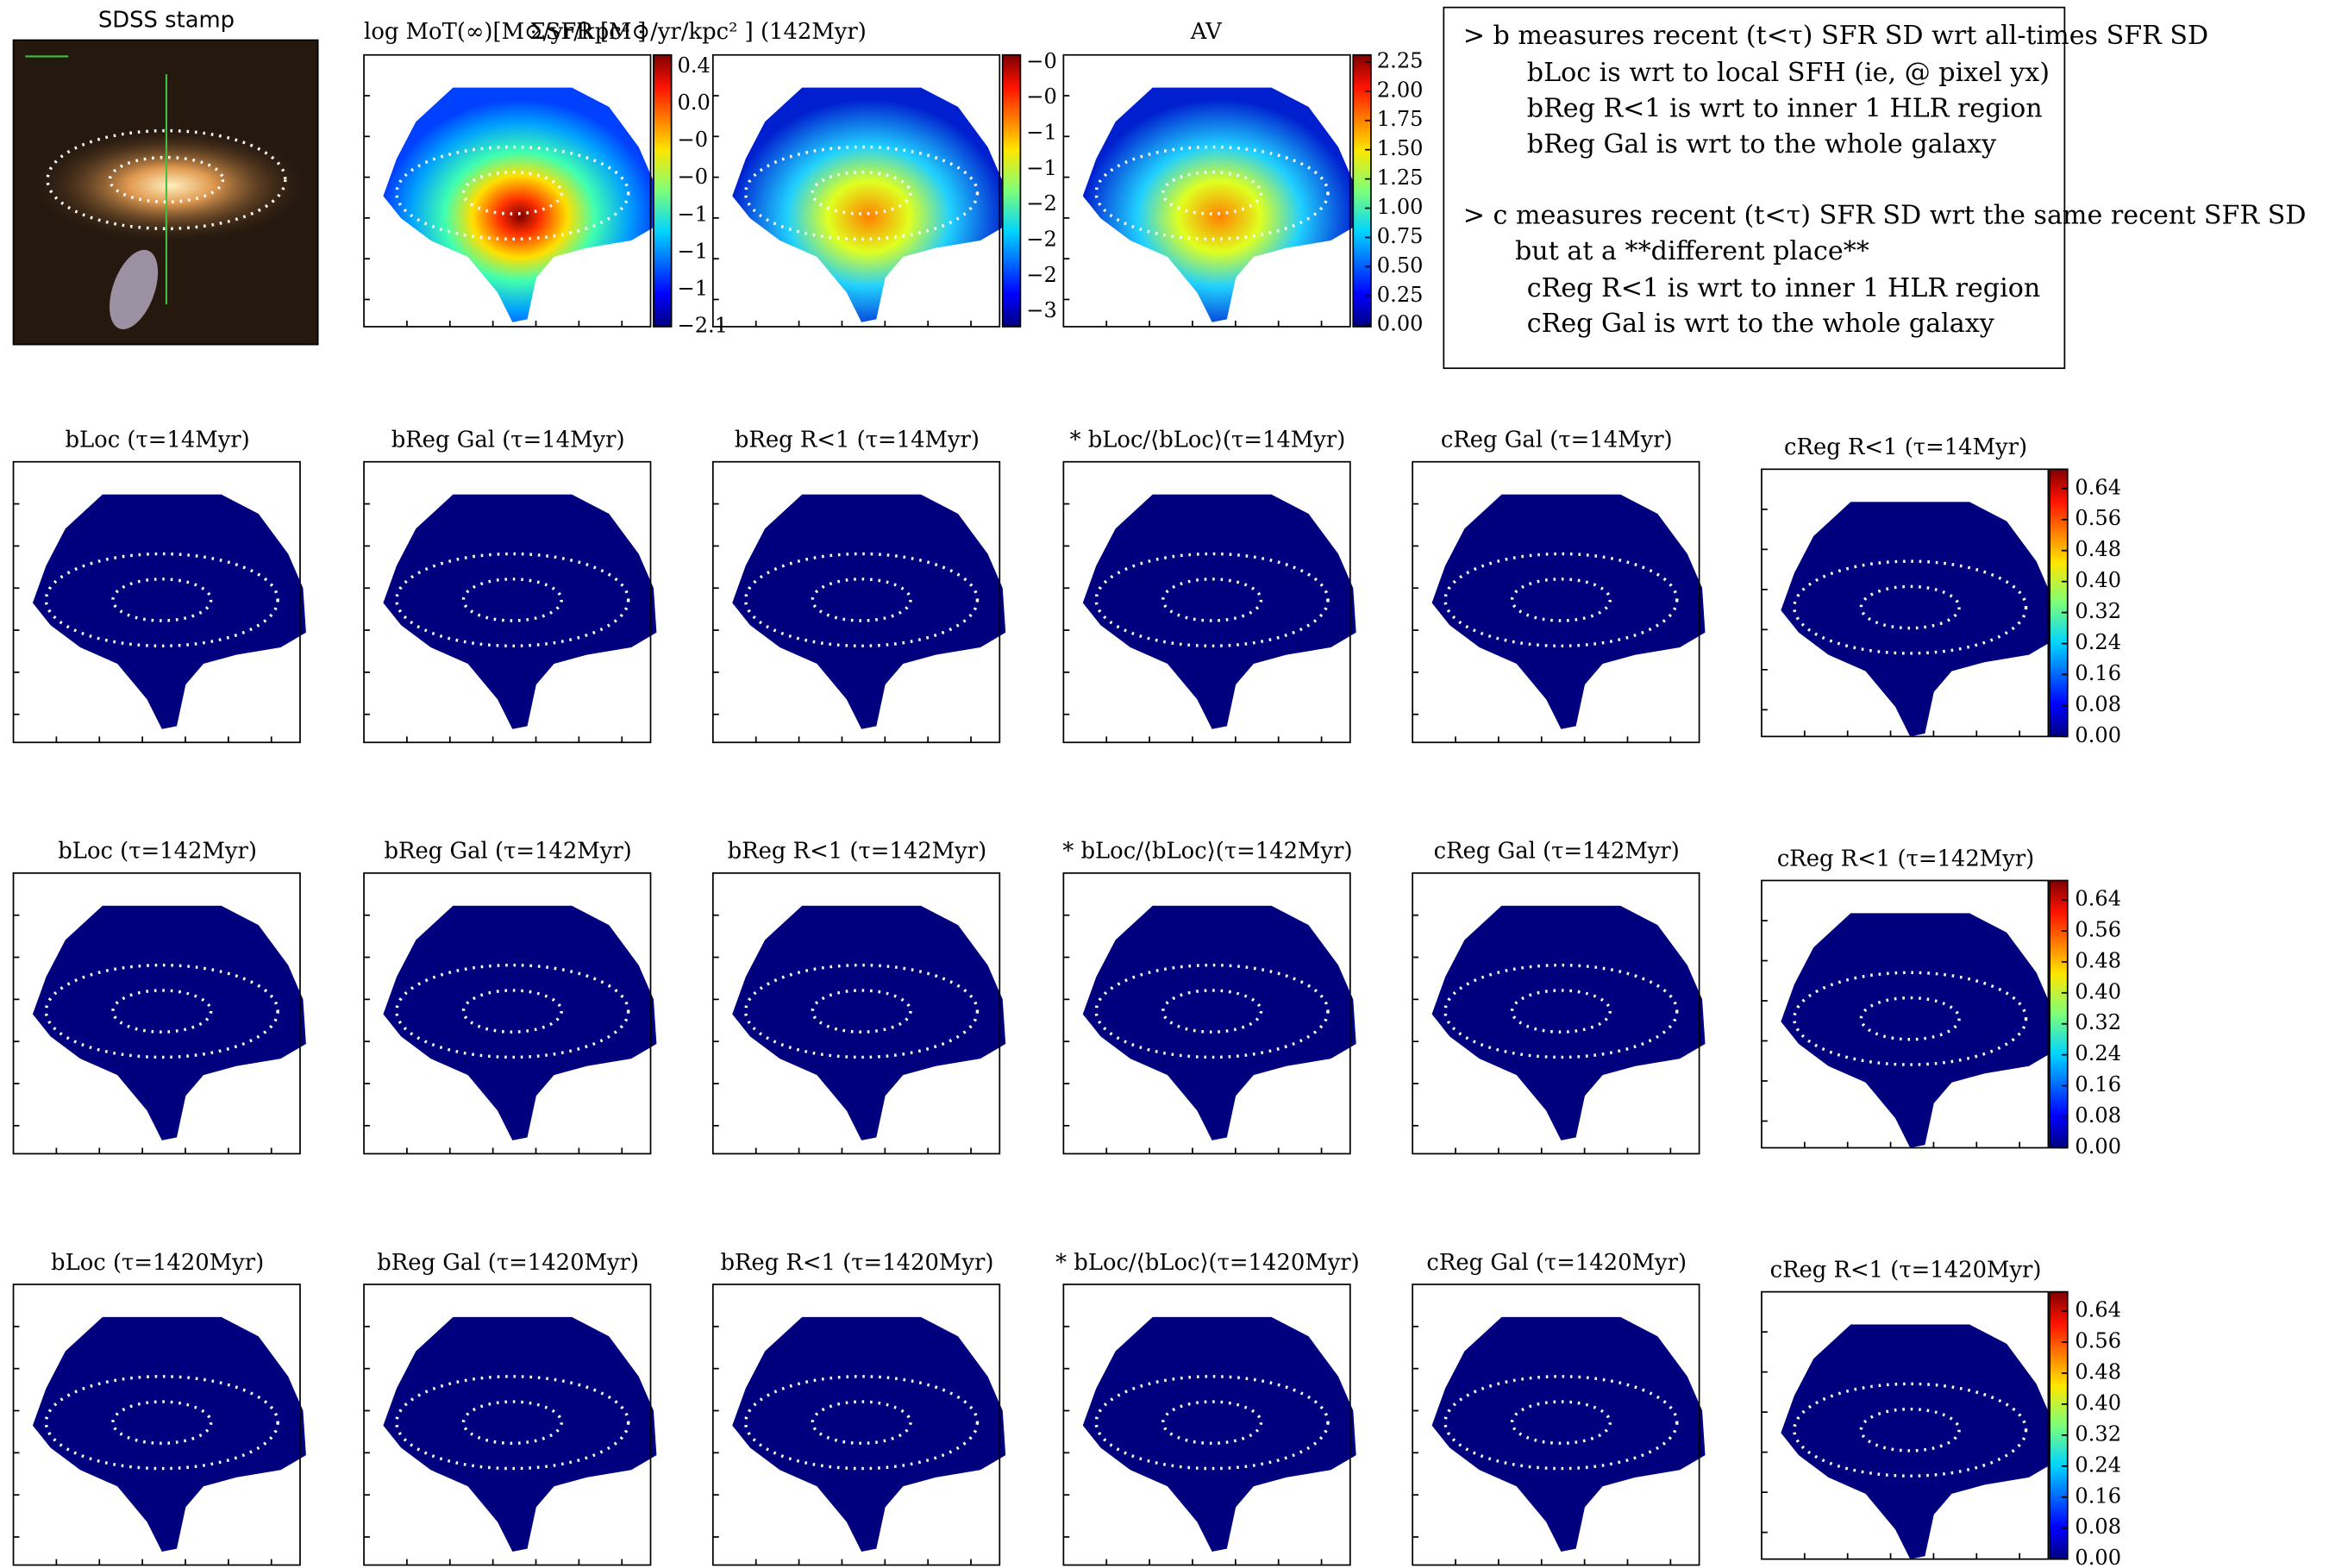 Image resolution: width=2329 pixels, height=1568 pixels. I want to click on colorbar-label: −2.1, so click(703, 325).